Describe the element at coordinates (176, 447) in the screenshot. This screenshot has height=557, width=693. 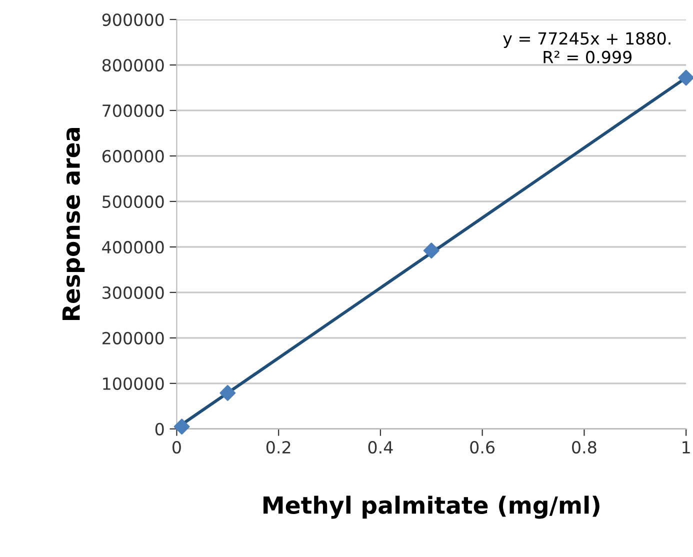
I see `x-tick-label: 0` at that location.